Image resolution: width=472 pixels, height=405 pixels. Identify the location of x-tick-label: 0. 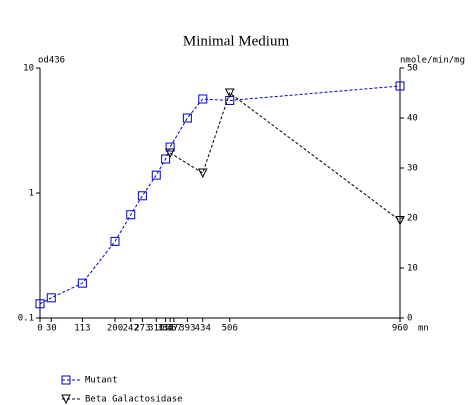
(39, 329).